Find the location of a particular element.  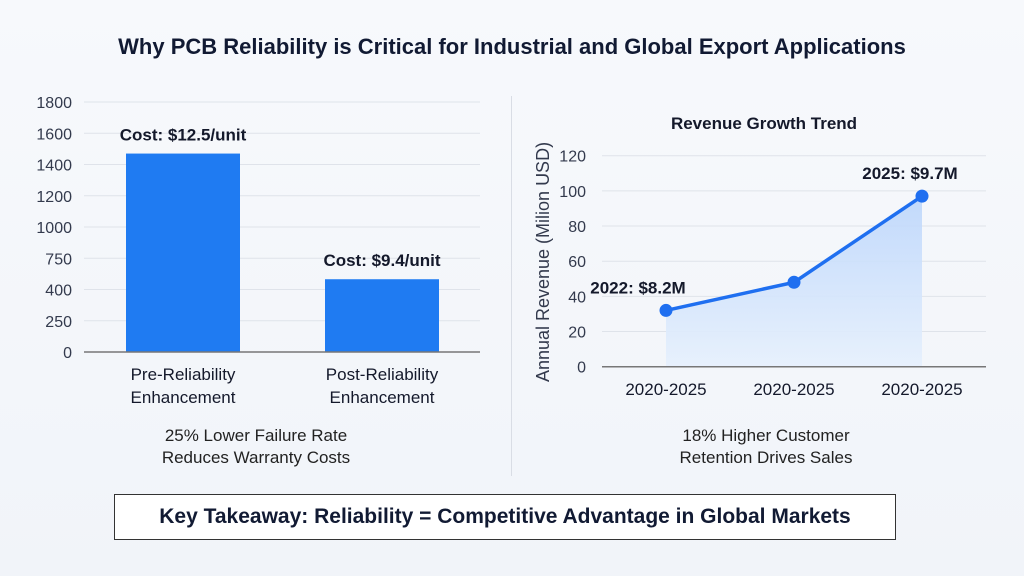

left-caption-line: 25% Lower Failure Rate is located at coordinates (256, 435).